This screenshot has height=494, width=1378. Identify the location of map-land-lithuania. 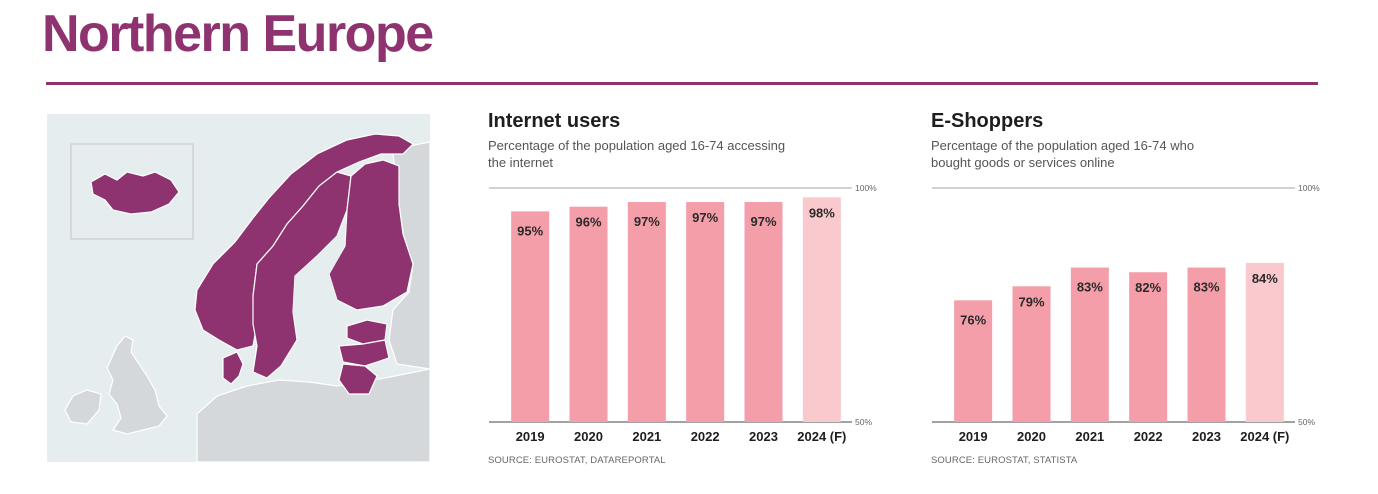
(358, 379).